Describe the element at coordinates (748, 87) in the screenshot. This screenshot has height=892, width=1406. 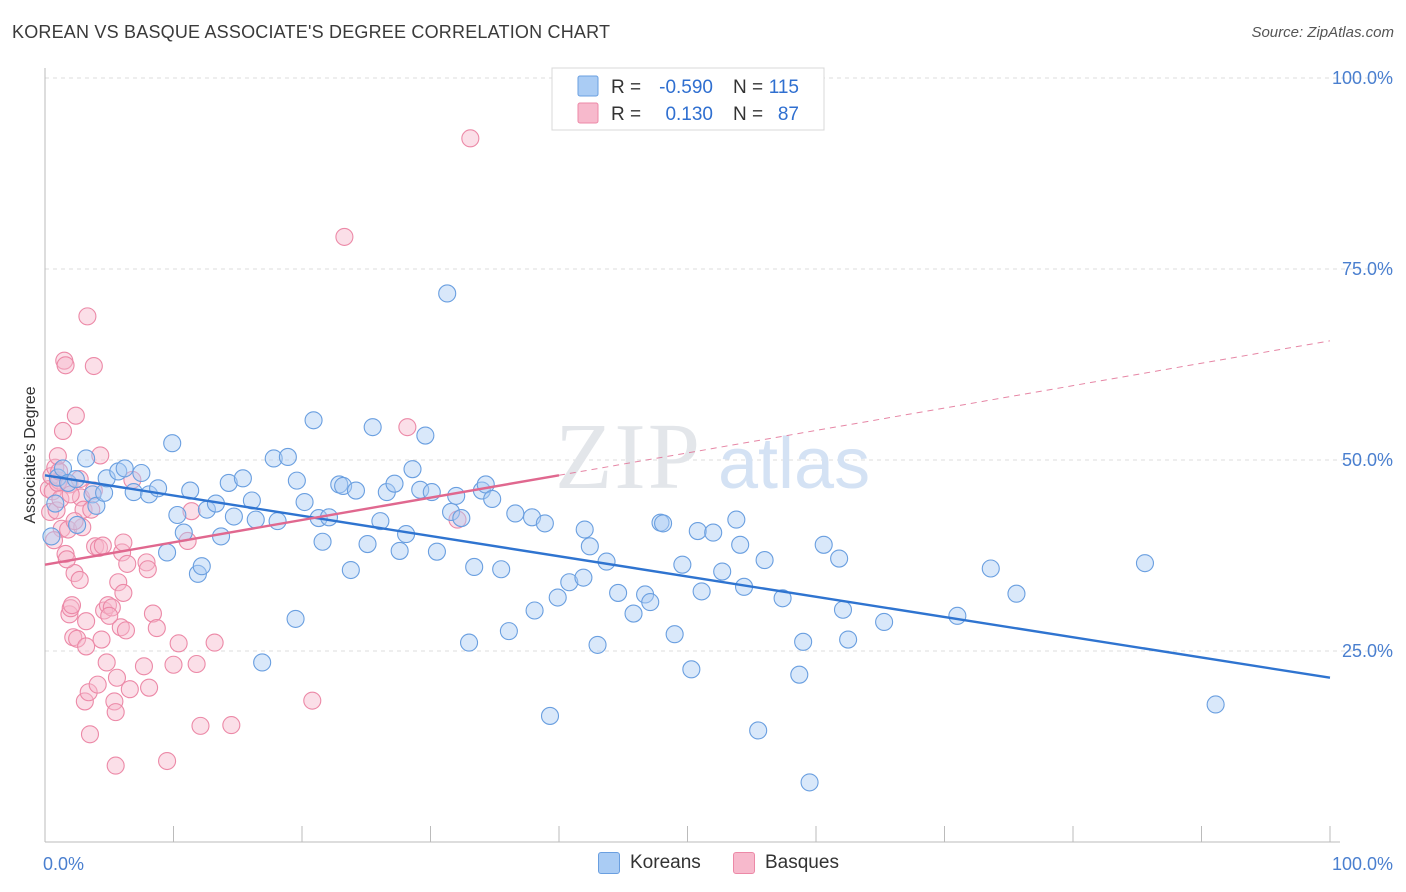
I see `legend-korean-n-label: N =` at that location.